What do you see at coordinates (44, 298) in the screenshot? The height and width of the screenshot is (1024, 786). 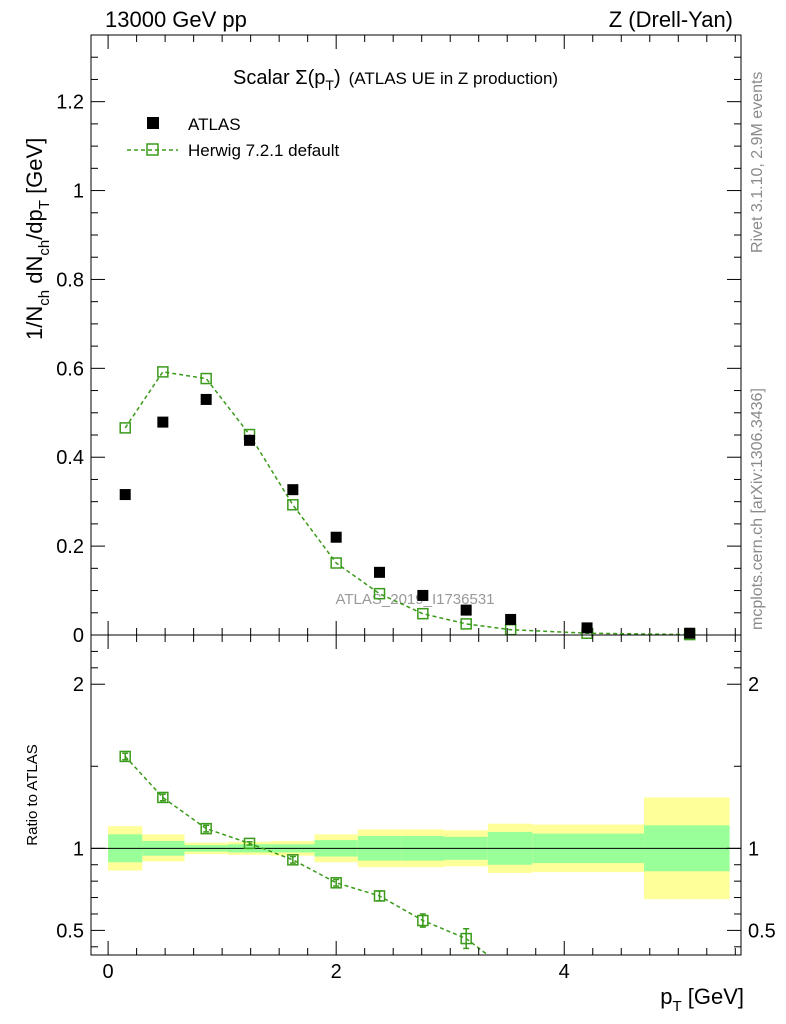 I see `ylabel-a-sub: ch` at bounding box center [44, 298].